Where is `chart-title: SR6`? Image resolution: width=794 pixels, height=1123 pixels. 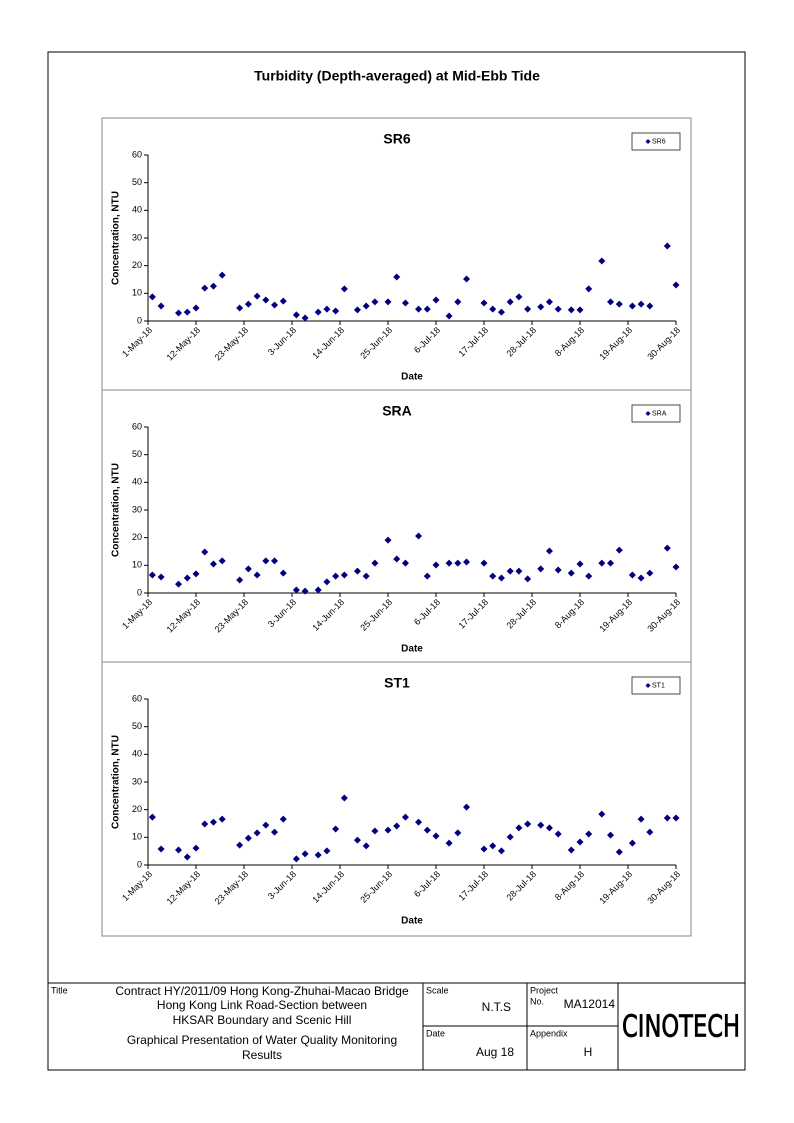
chart-title: SR6 is located at coordinates (396, 139).